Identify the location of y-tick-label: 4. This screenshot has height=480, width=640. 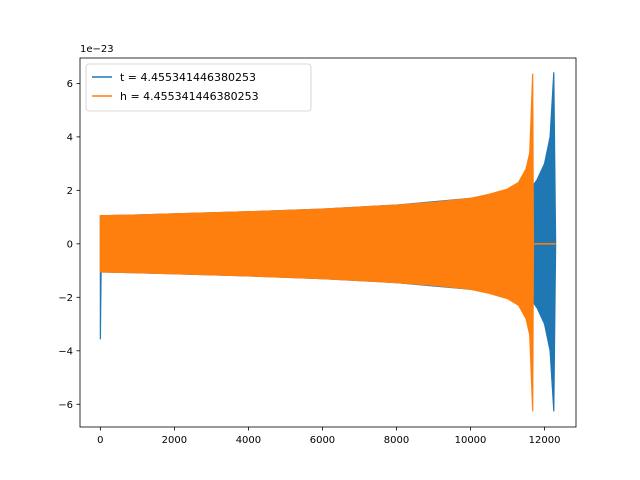
(70, 137).